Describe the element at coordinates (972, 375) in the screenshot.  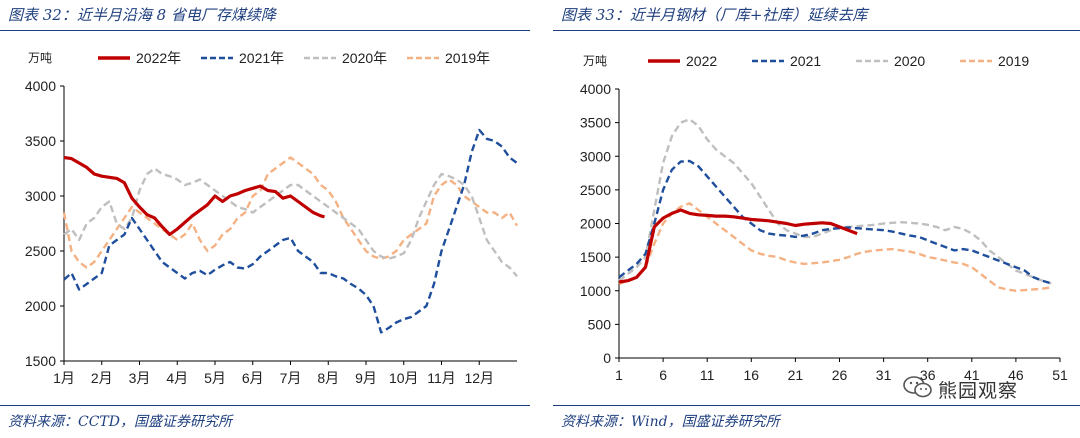
I see `x-tick-label: 41` at that location.